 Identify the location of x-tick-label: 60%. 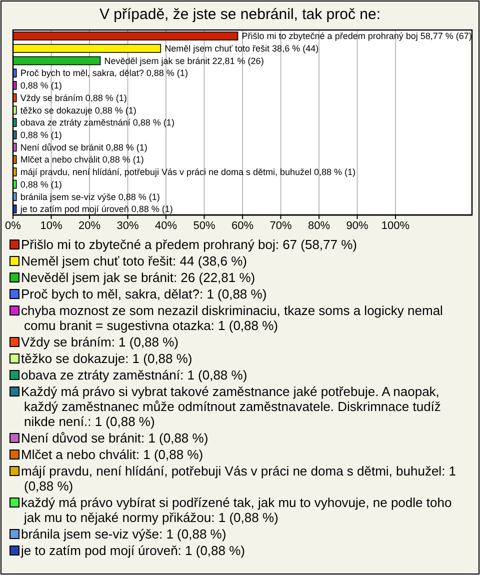
(242, 226).